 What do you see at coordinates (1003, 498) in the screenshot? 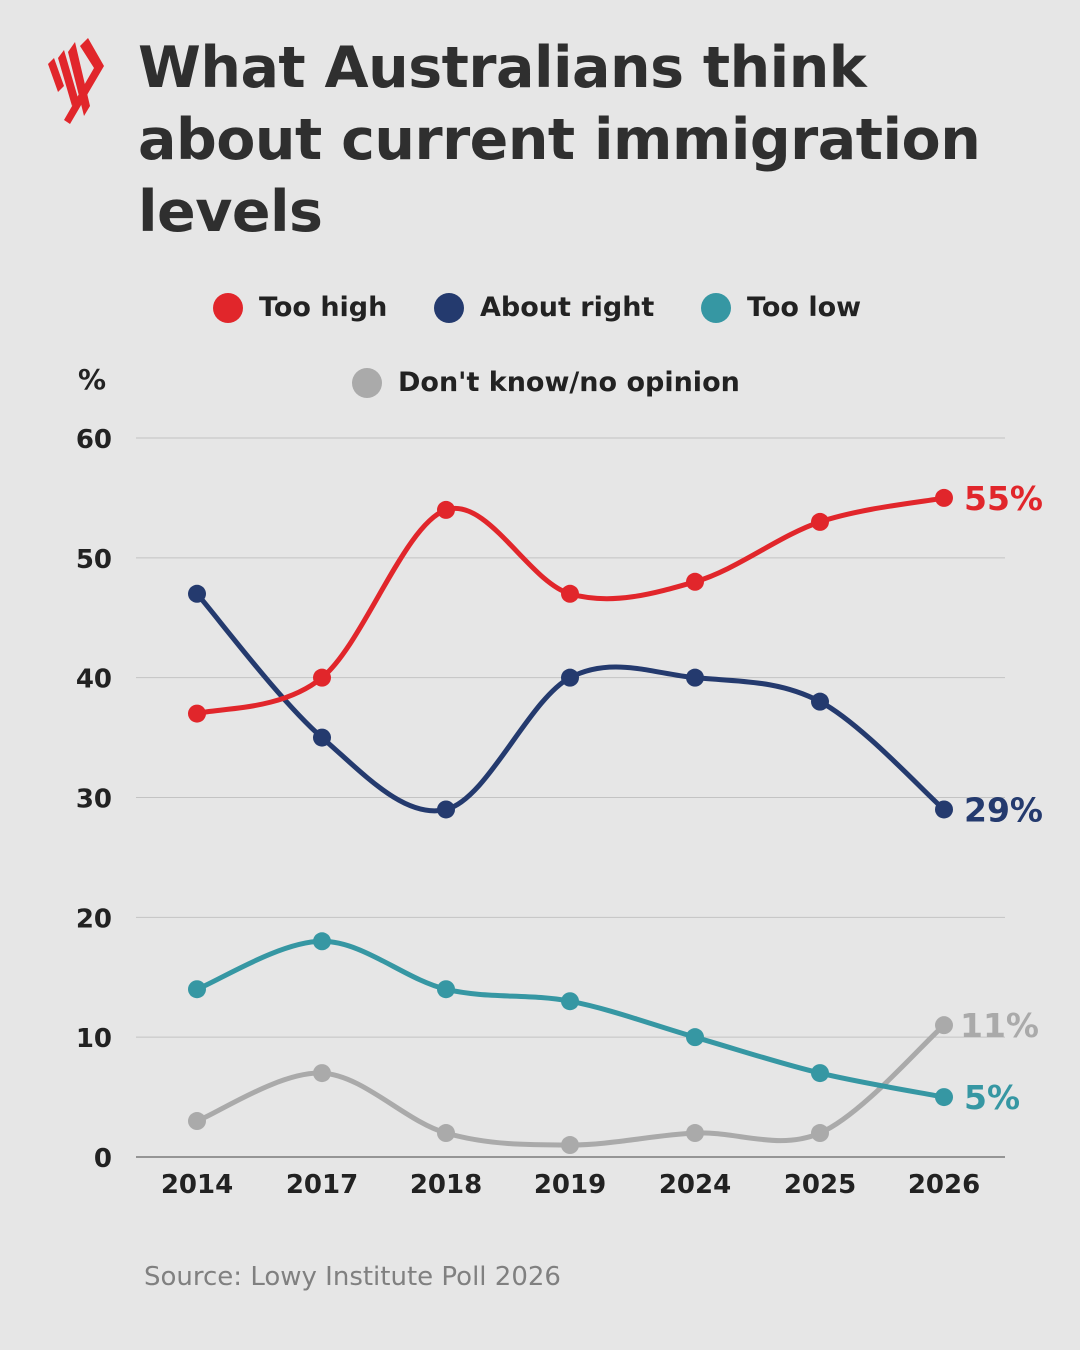
I see `end-value-label: 55%` at bounding box center [1003, 498].